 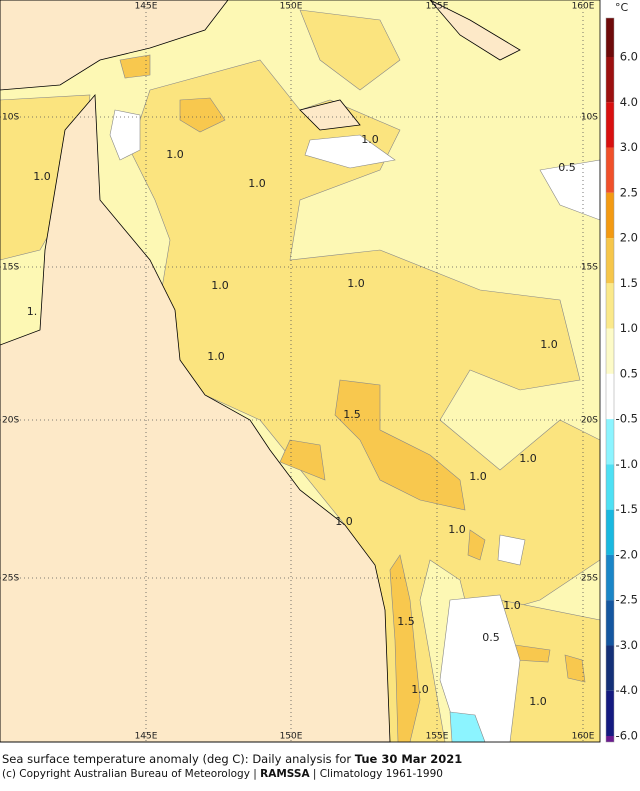 What do you see at coordinates (629, 192) in the screenshot?
I see `colorbar-tick-label: 2.5` at bounding box center [629, 192].